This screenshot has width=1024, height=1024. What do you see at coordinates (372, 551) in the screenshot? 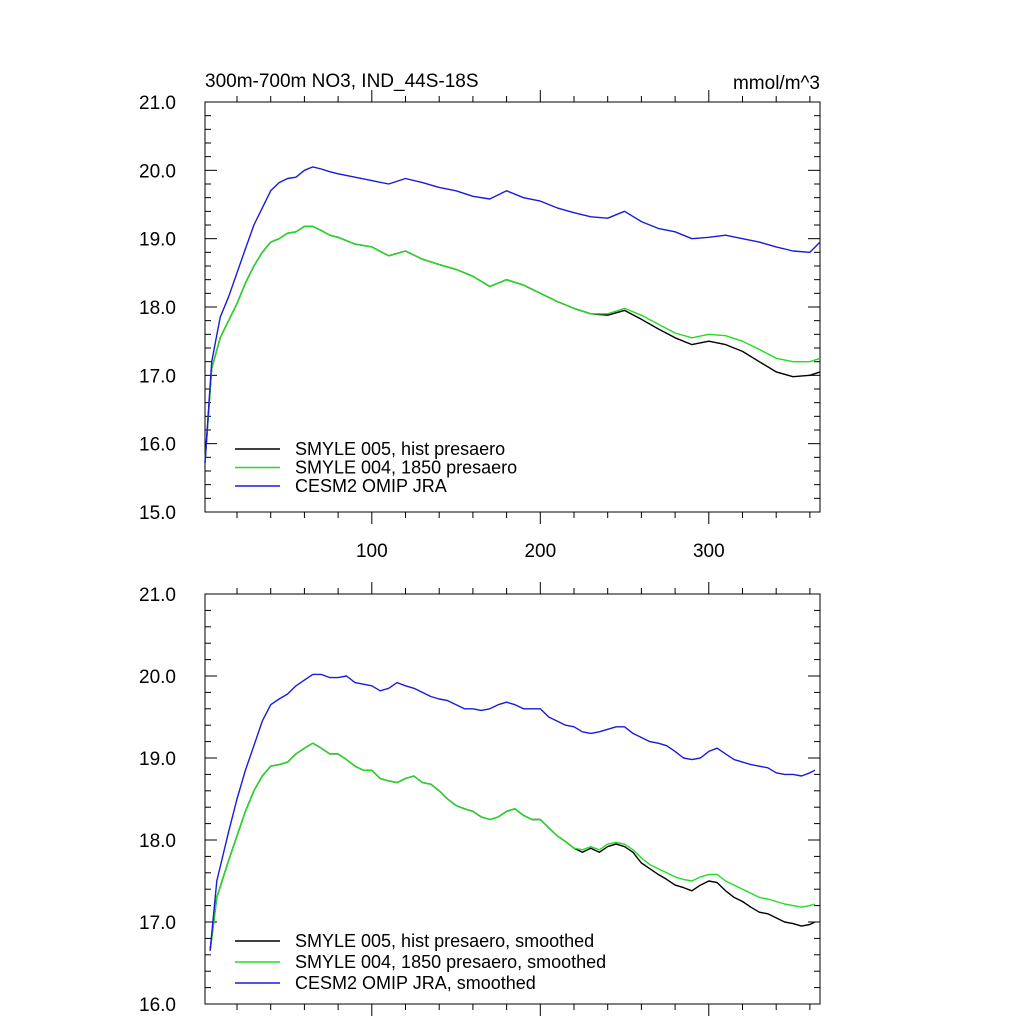
I see `x-tick-label: 100` at bounding box center [372, 551].